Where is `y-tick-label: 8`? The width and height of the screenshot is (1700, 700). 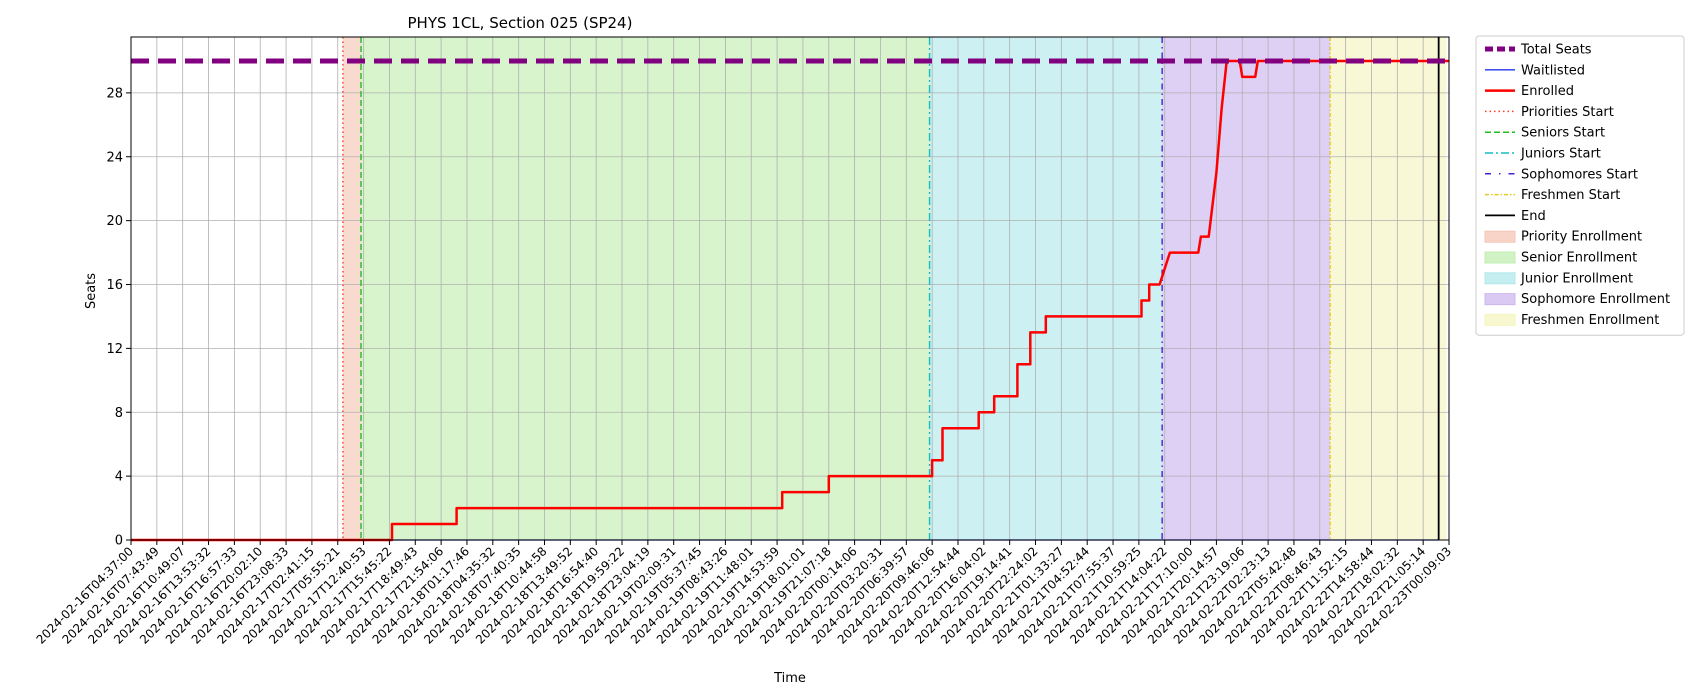
y-tick-label: 8 is located at coordinates (119, 413).